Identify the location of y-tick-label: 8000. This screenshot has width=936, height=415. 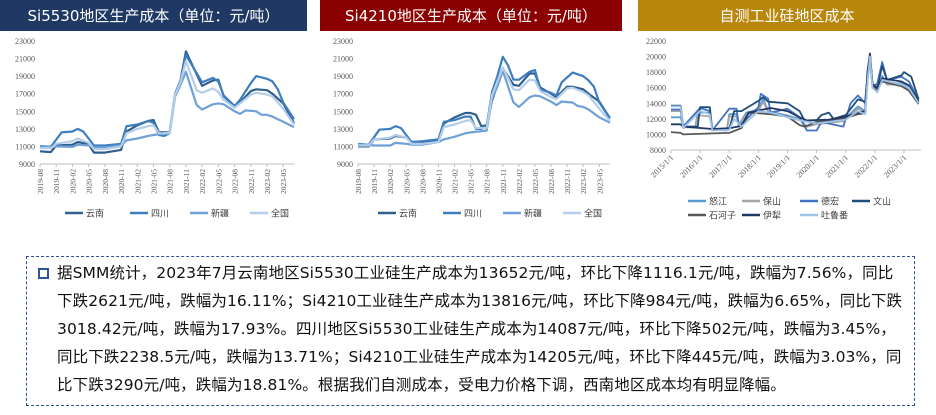
(658, 150).